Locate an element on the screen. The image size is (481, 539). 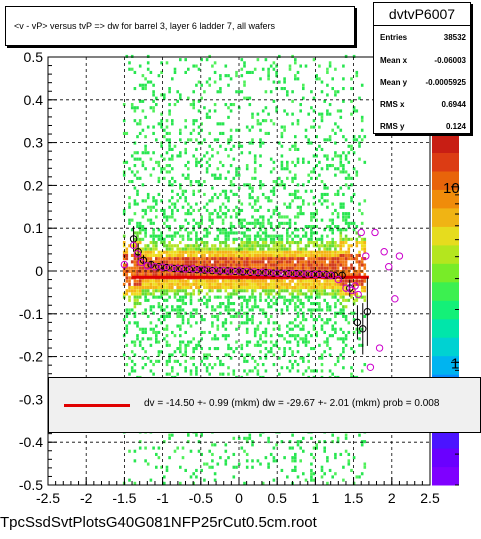
profile-point-black is located at coordinates (367, 311).